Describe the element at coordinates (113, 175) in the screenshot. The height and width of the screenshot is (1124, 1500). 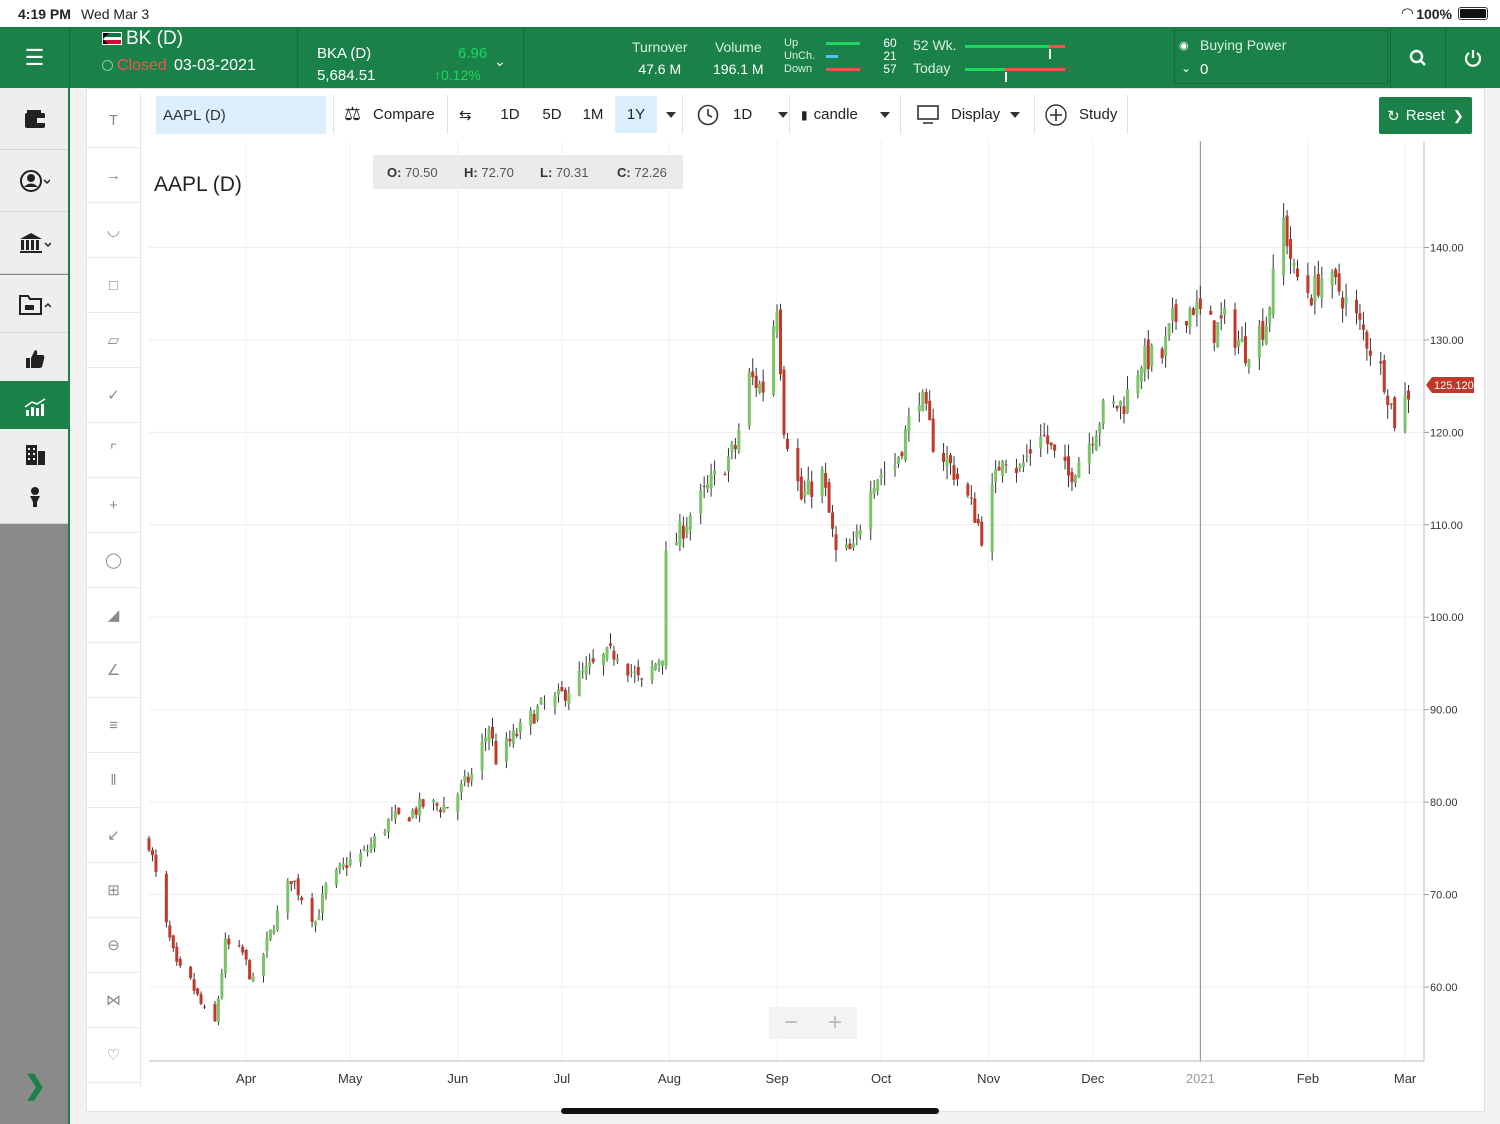
I see `arrow-tool: →` at that location.